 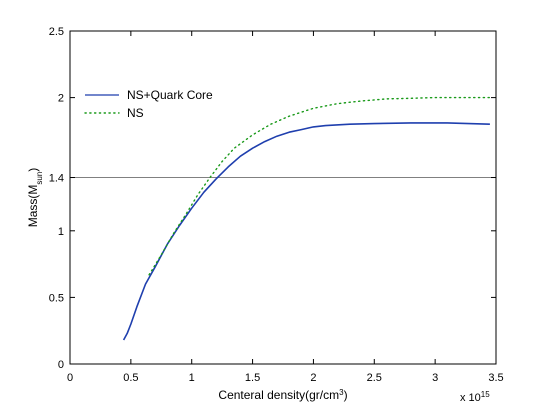 What do you see at coordinates (252, 378) in the screenshot?
I see `x-tick-label: 1.5` at bounding box center [252, 378].